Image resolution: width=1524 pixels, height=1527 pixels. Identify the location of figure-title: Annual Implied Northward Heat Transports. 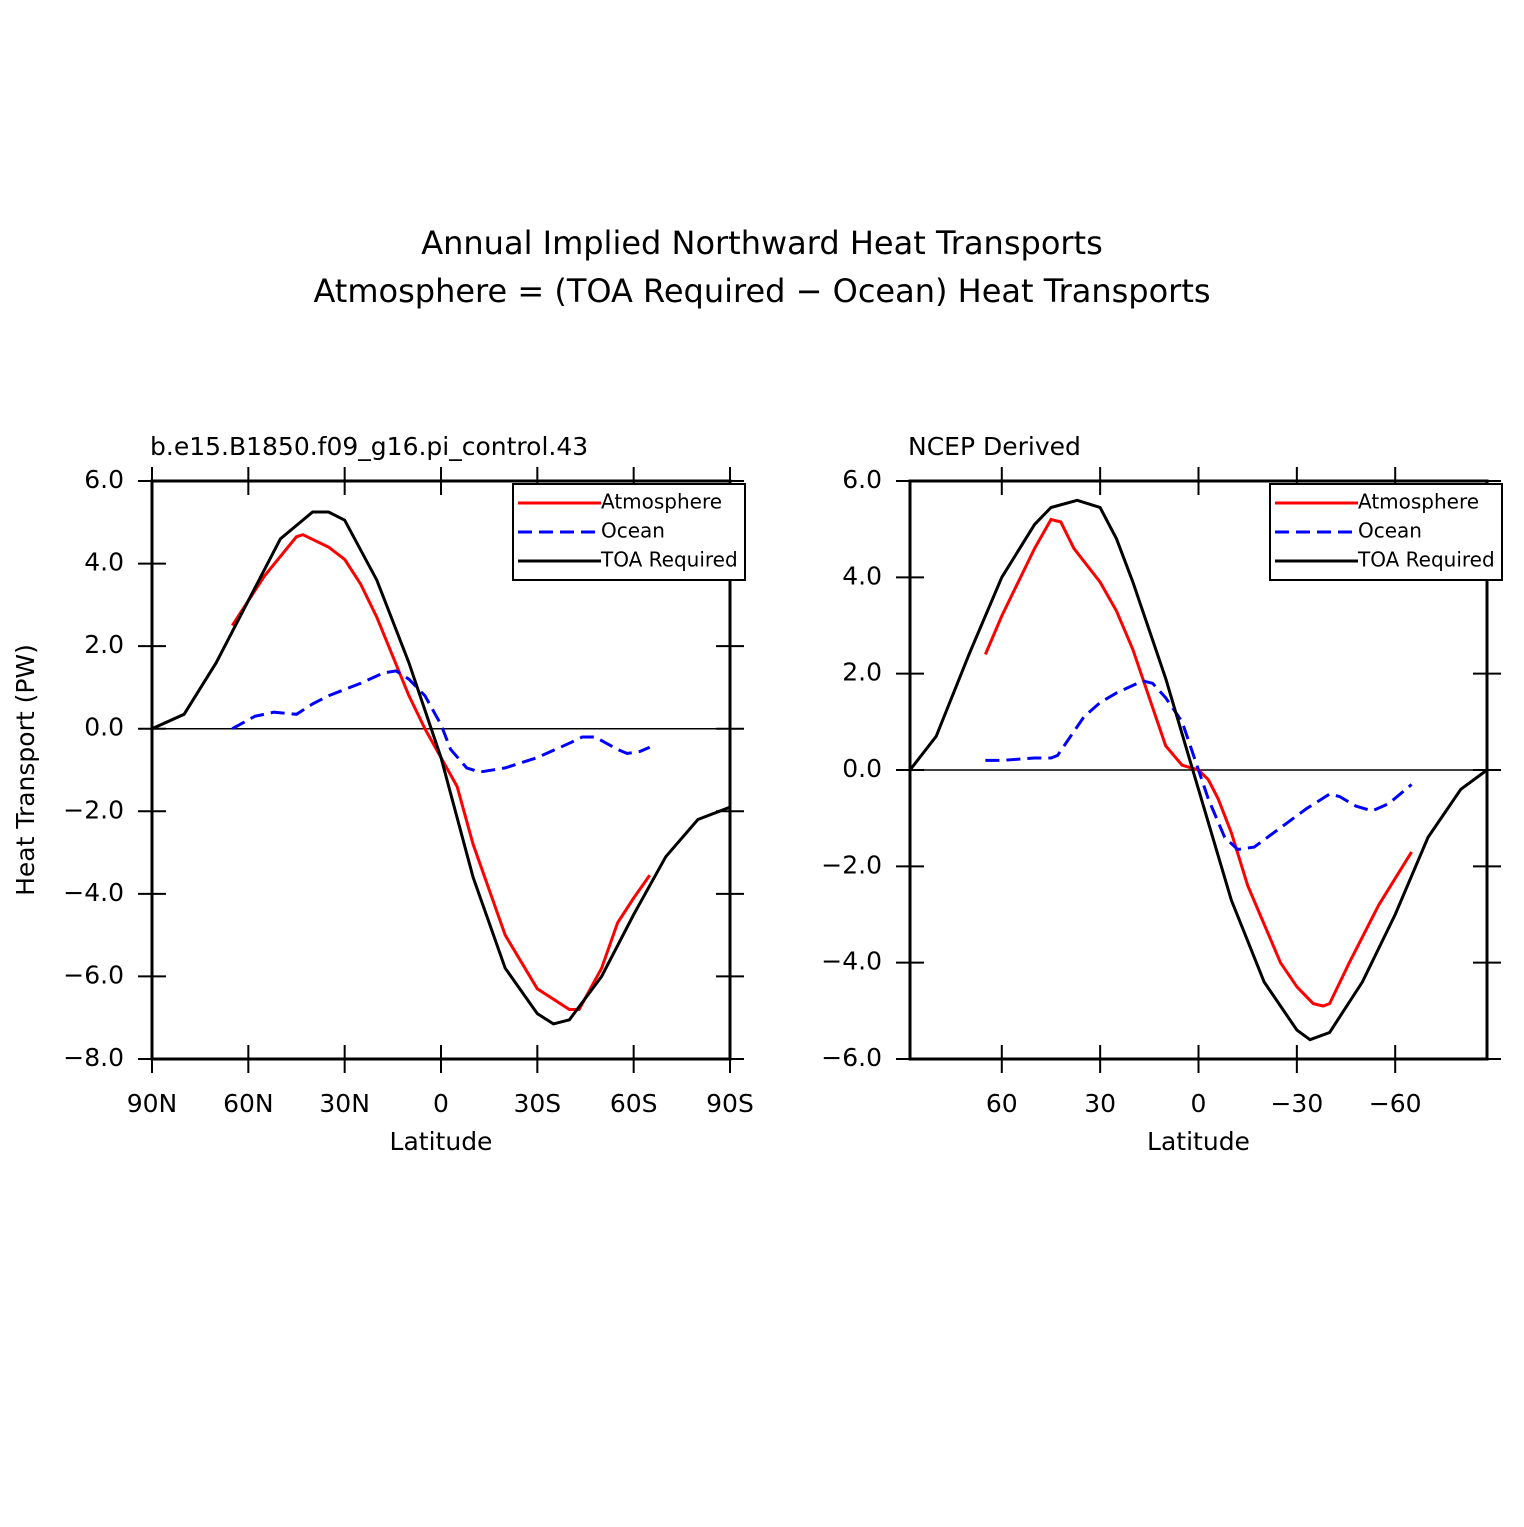
(762, 243).